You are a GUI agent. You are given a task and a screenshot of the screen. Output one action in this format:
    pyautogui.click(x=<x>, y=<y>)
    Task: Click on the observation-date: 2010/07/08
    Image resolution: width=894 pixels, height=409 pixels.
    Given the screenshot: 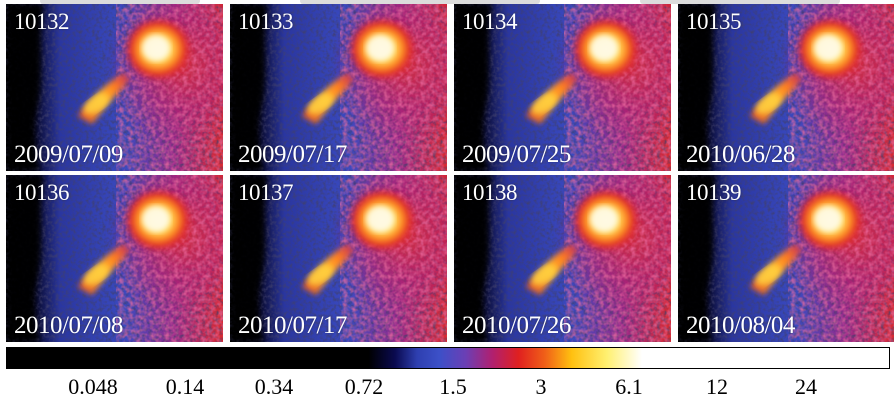 What is the action you would take?
    pyautogui.click(x=68, y=325)
    